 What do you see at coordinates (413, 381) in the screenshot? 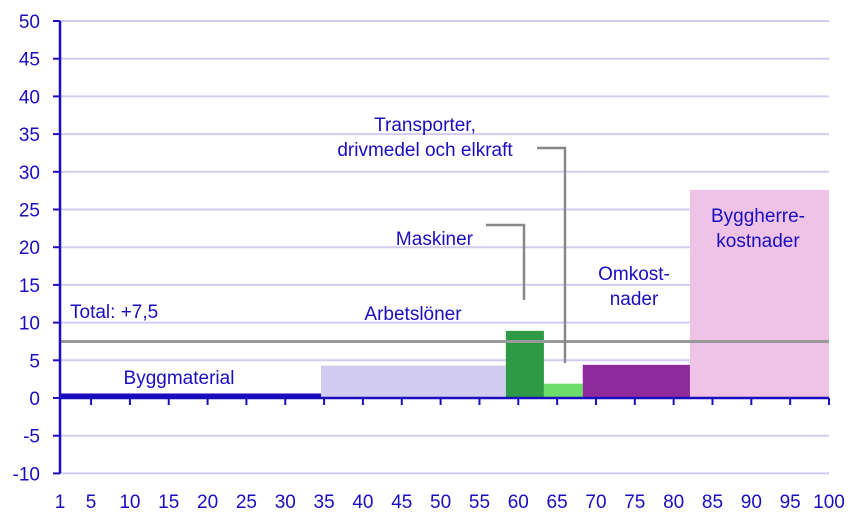
I see `bar-arbetslöner` at bounding box center [413, 381].